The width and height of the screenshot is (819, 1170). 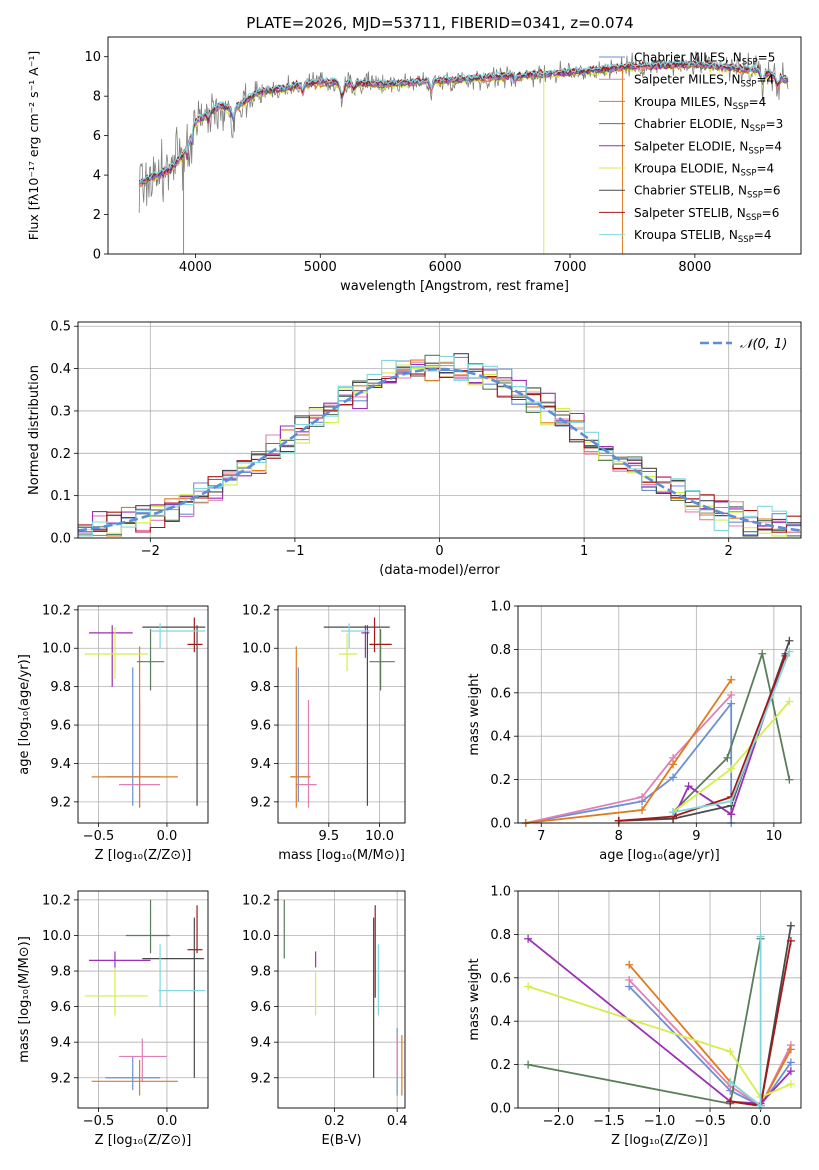 I want to click on errorbar-kroupa_elodie, so click(x=348, y=652).